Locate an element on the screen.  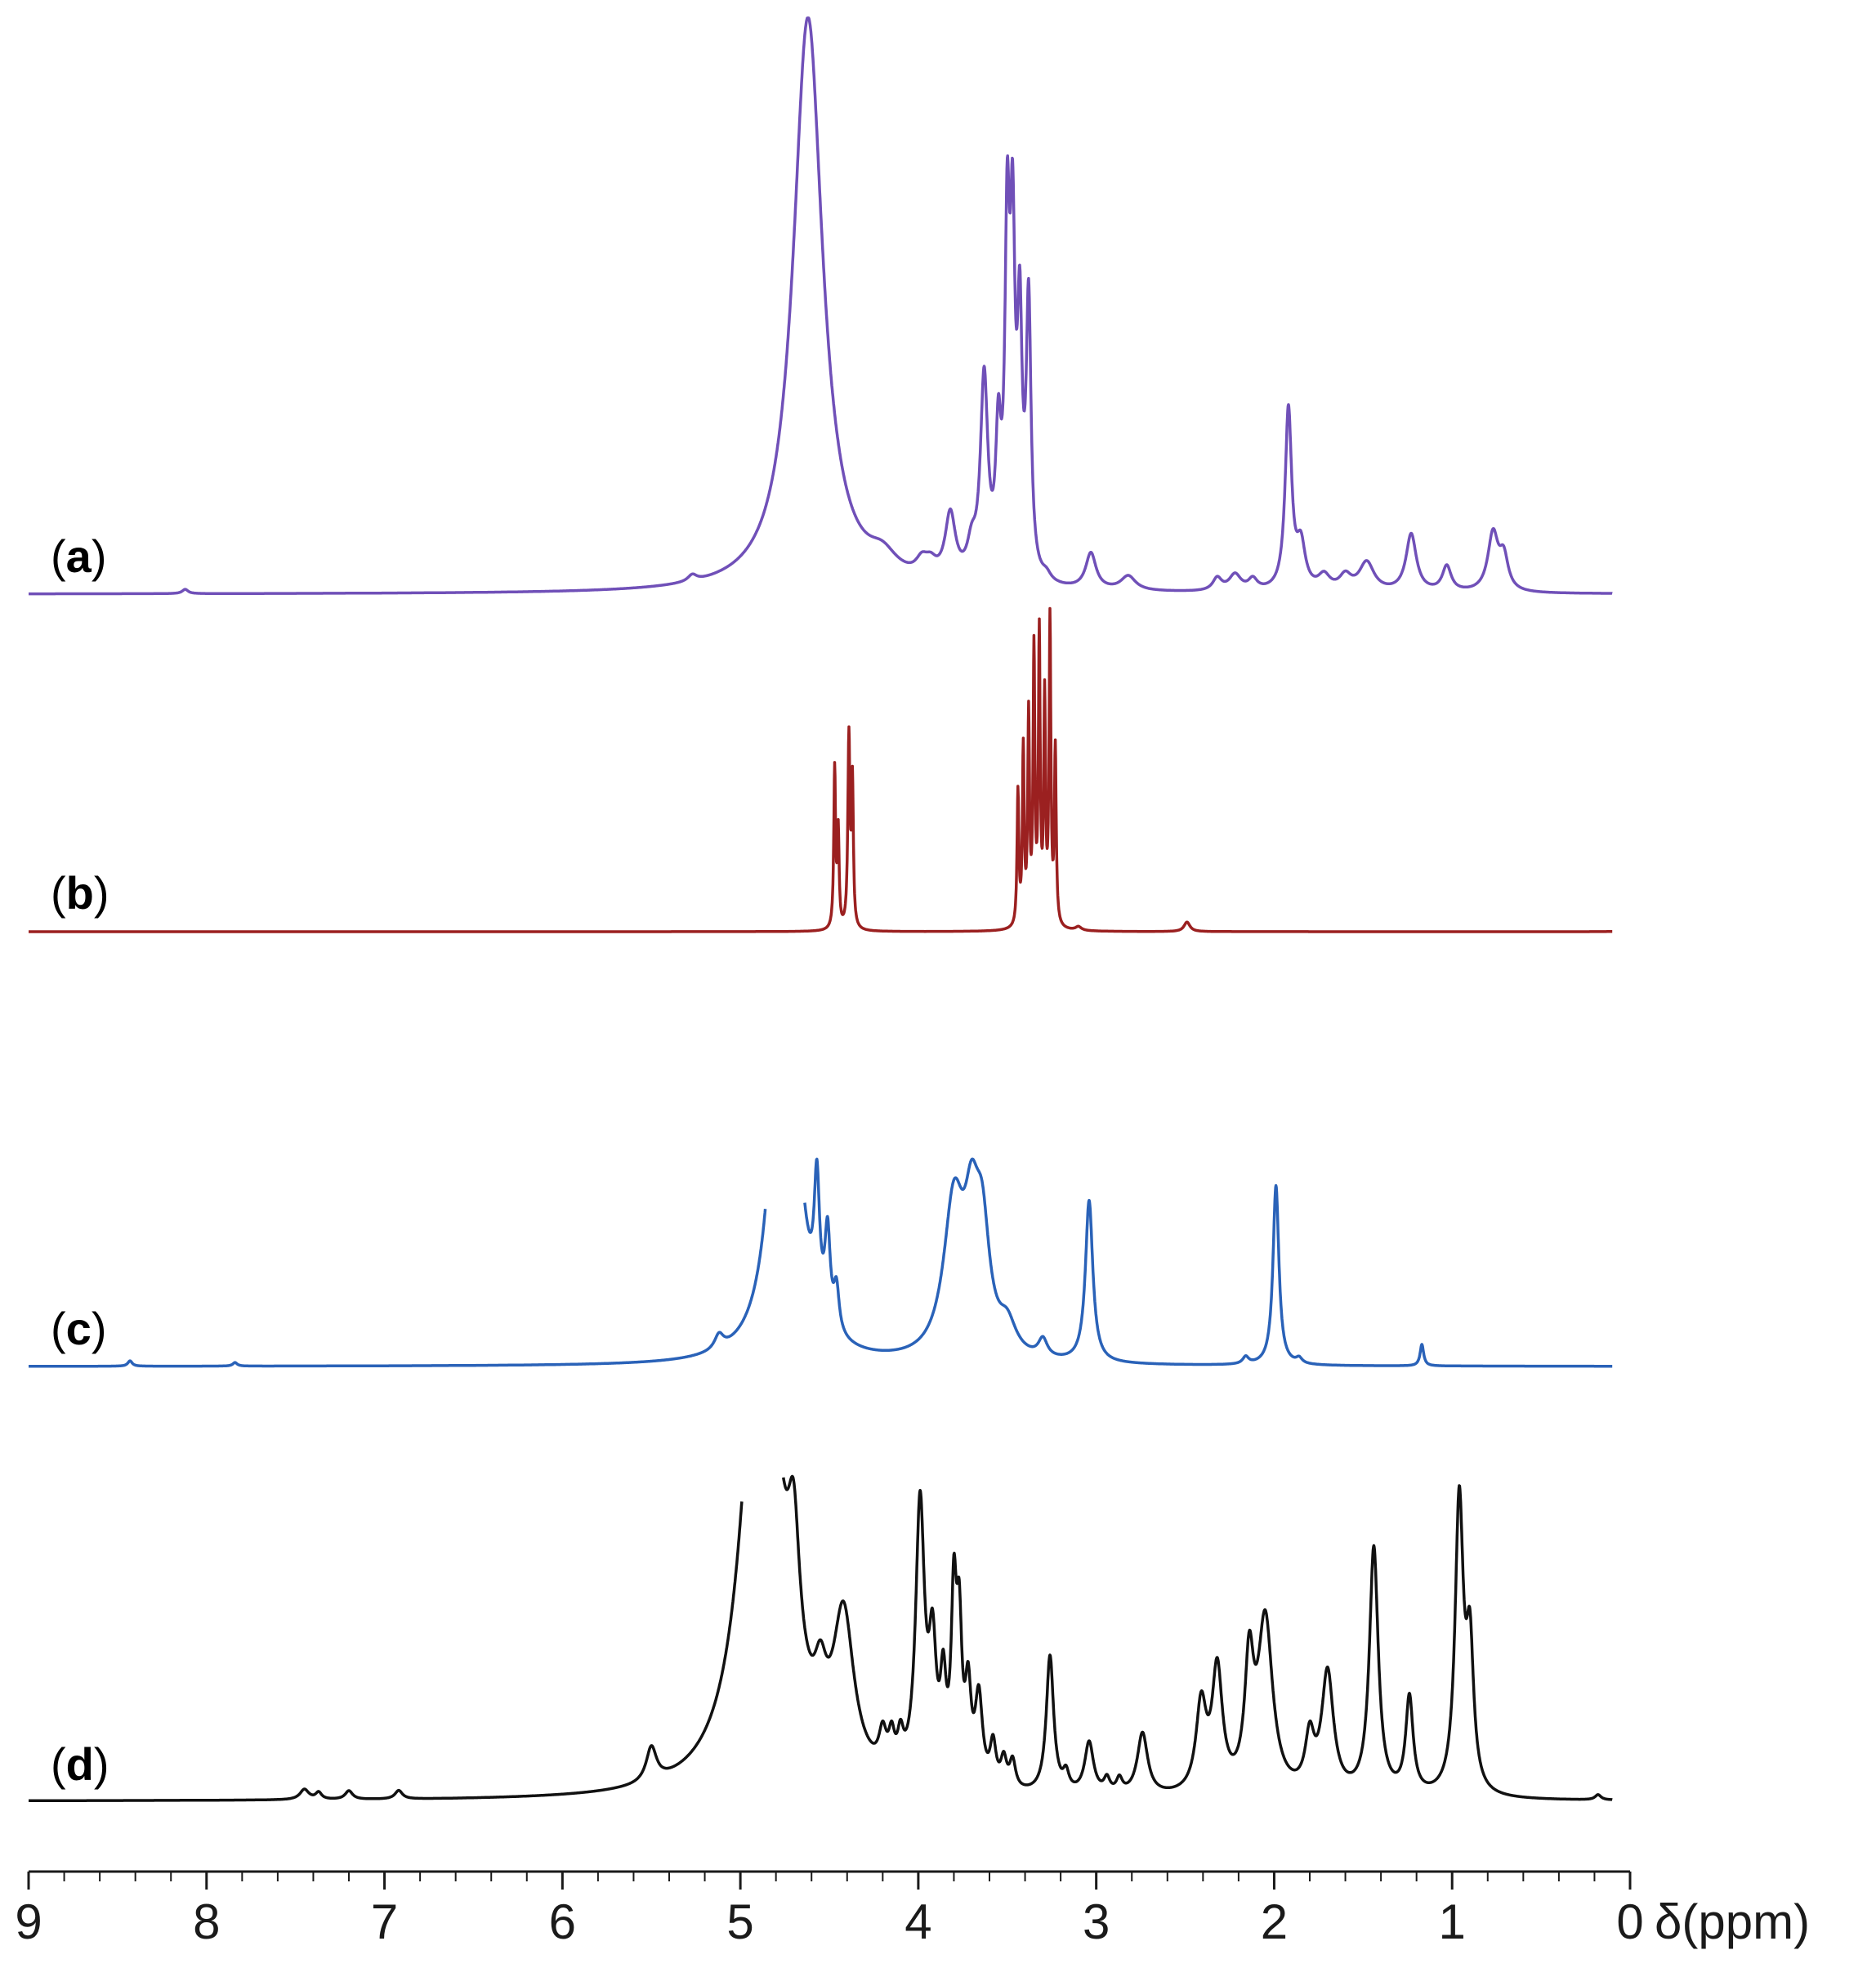
tick-label-4: 4 is located at coordinates (917, 1922).